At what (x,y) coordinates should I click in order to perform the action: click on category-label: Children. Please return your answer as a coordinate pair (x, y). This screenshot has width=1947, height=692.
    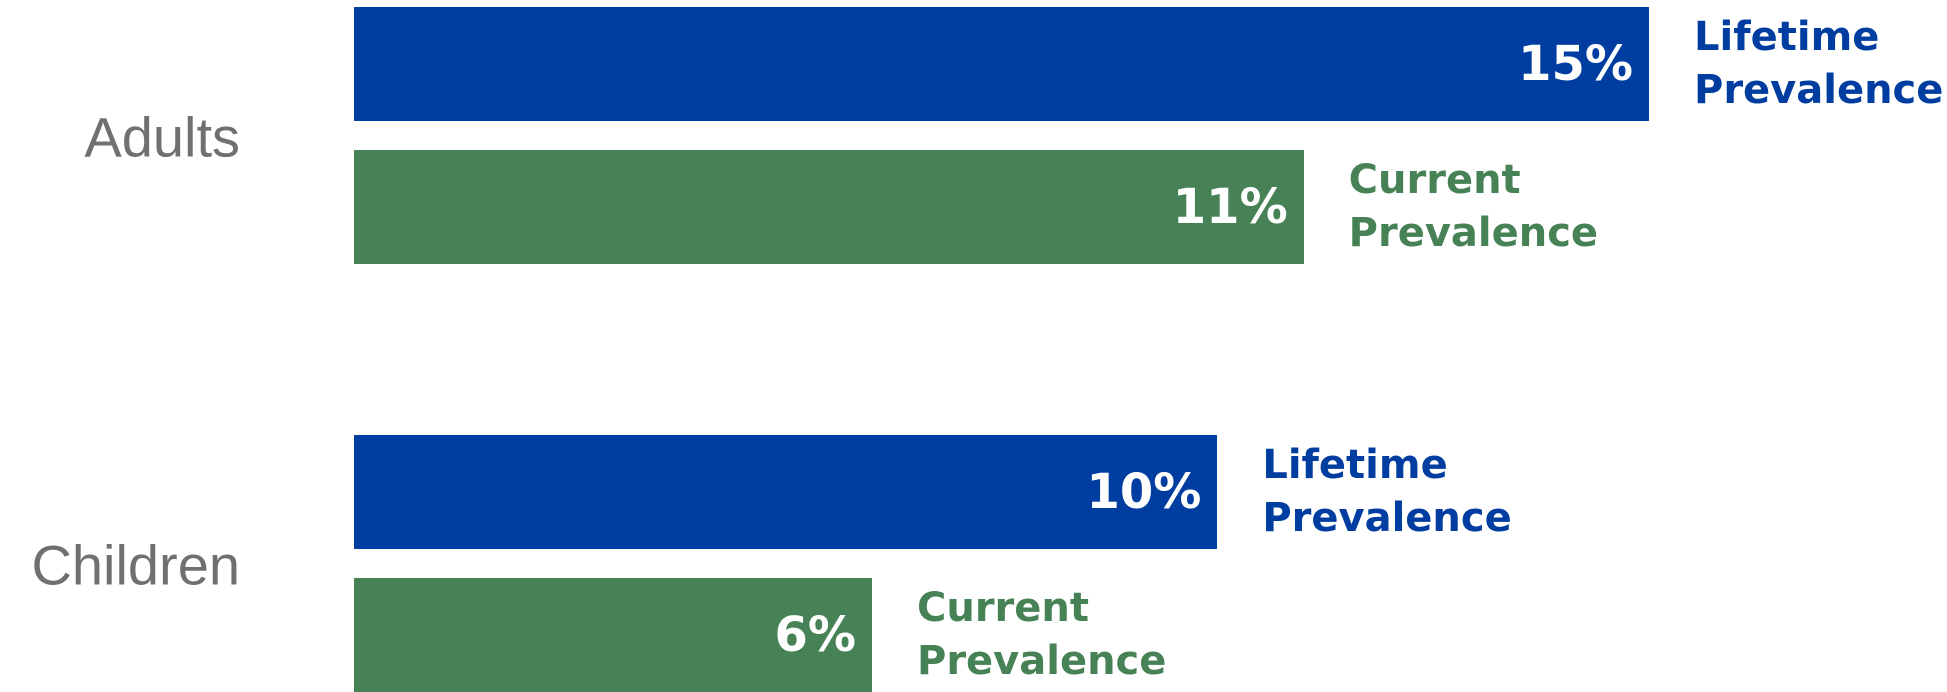
    Looking at the image, I should click on (135, 565).